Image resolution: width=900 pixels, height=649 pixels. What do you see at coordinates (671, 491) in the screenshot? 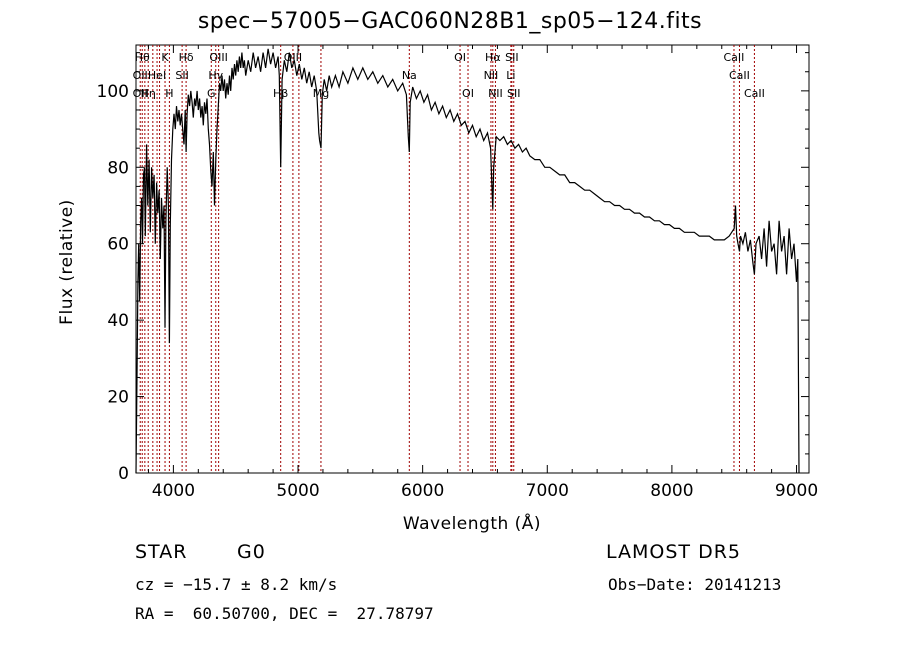
I see `x-tick-label: 8000` at bounding box center [671, 491].